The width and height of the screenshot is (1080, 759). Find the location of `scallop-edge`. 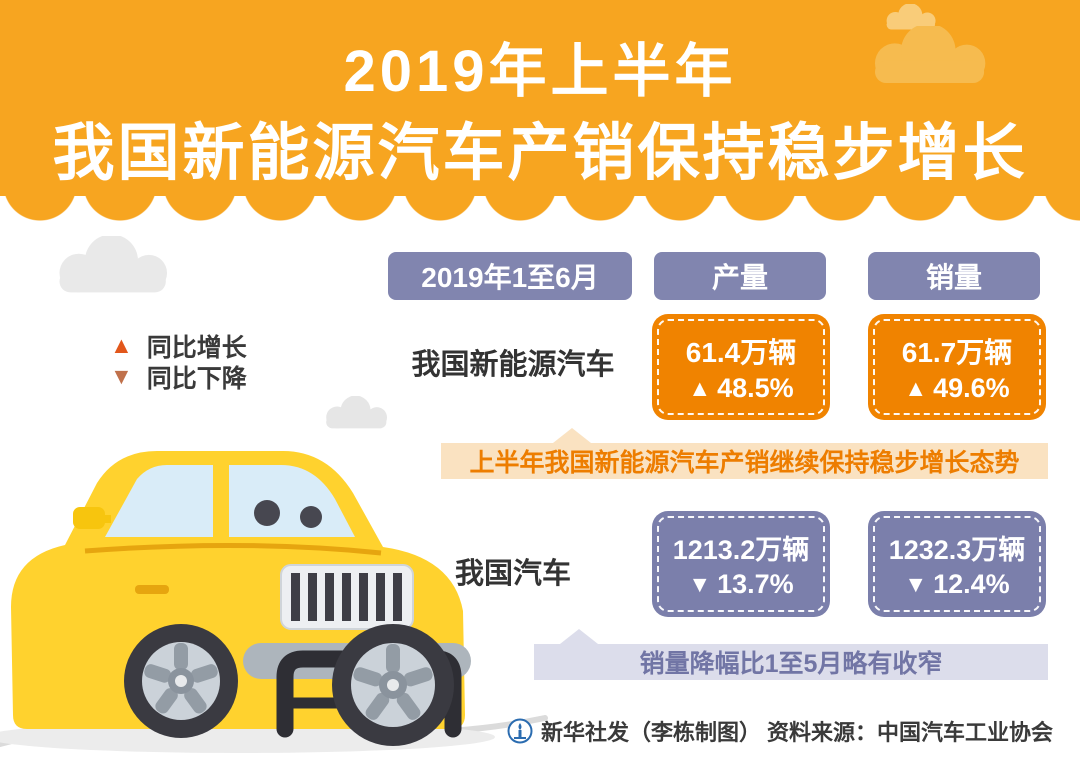

scallop-edge is located at coordinates (540, 209).